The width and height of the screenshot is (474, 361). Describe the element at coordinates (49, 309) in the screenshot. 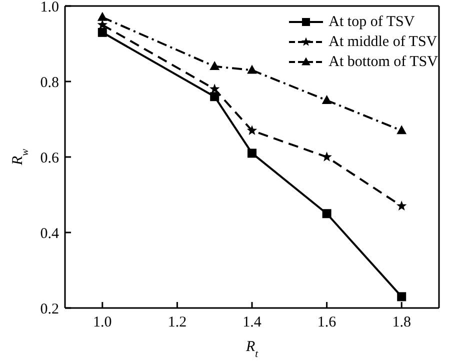

I see `y-tick-label: 0.2` at that location.